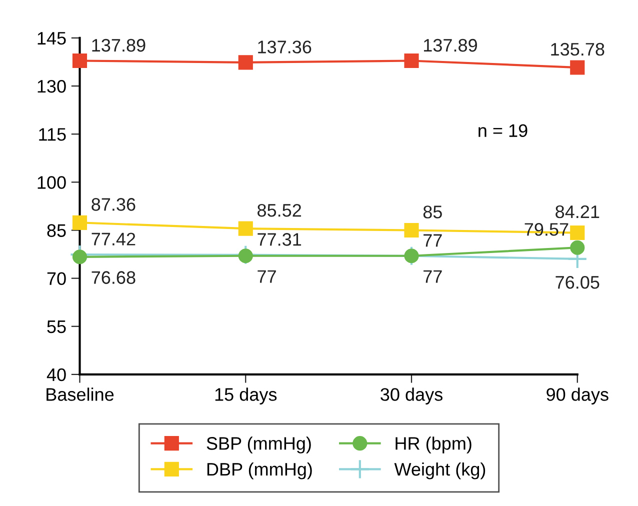 The image size is (638, 506). I want to click on annotation: n = 19, so click(503, 131).